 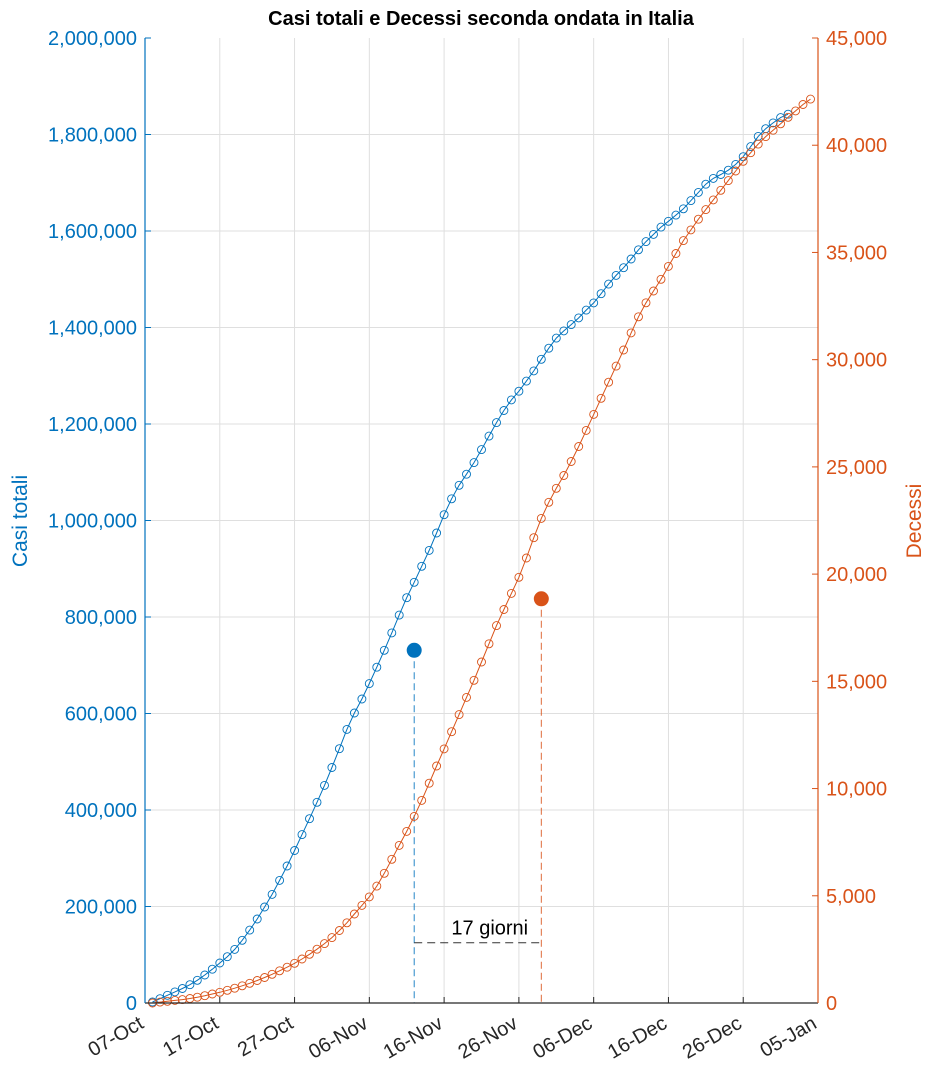 I want to click on highlight-marker, so click(x=414, y=650).